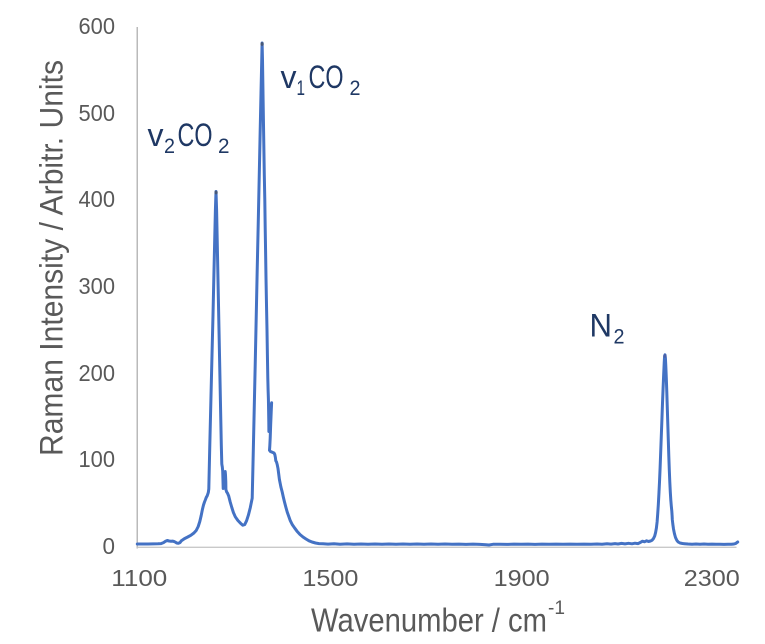 The height and width of the screenshot is (644, 765). Describe the element at coordinates (712, 578) in the screenshot. I see `svg-text: 2300` at that location.